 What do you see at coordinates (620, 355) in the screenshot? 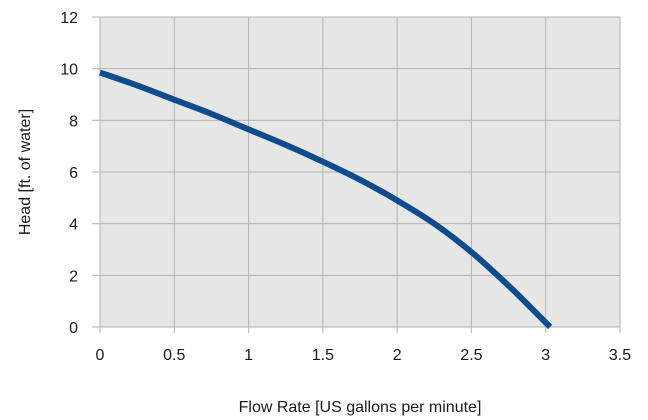
I see `x-tick-label: 3.5` at bounding box center [620, 355].